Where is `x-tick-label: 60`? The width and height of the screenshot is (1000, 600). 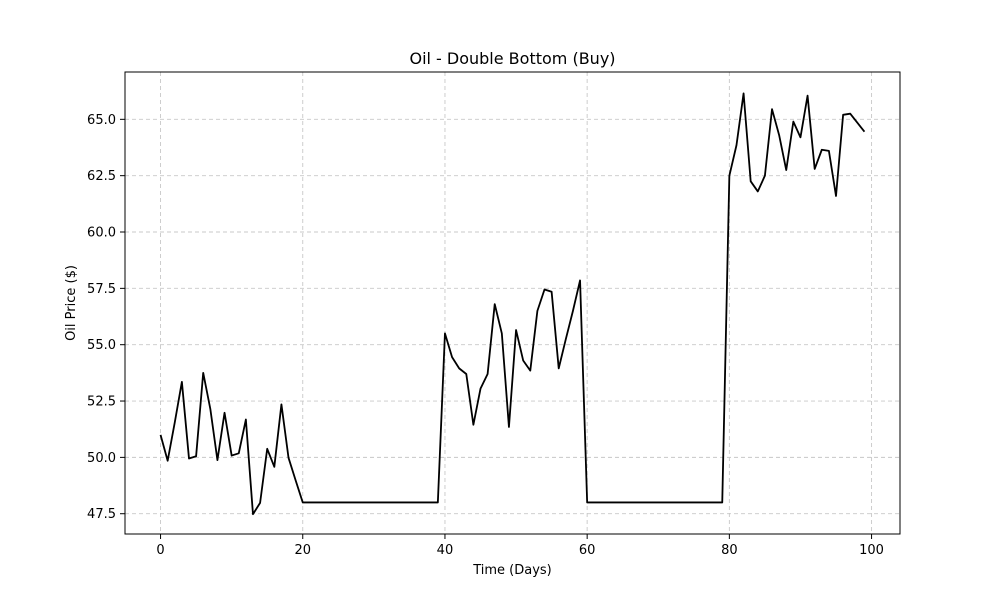 x-tick-label: 60 is located at coordinates (587, 550).